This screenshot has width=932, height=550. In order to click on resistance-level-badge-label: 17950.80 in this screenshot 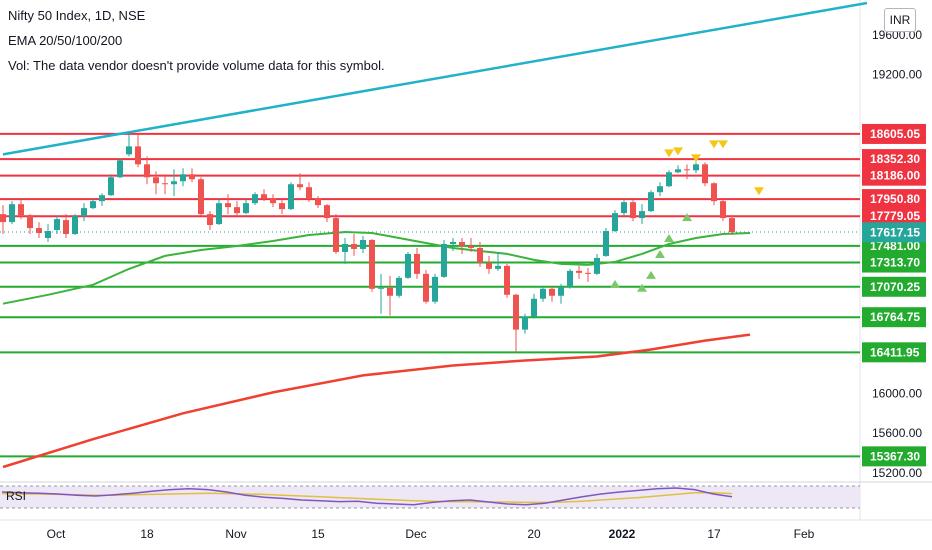, I will do `click(895, 199)`.